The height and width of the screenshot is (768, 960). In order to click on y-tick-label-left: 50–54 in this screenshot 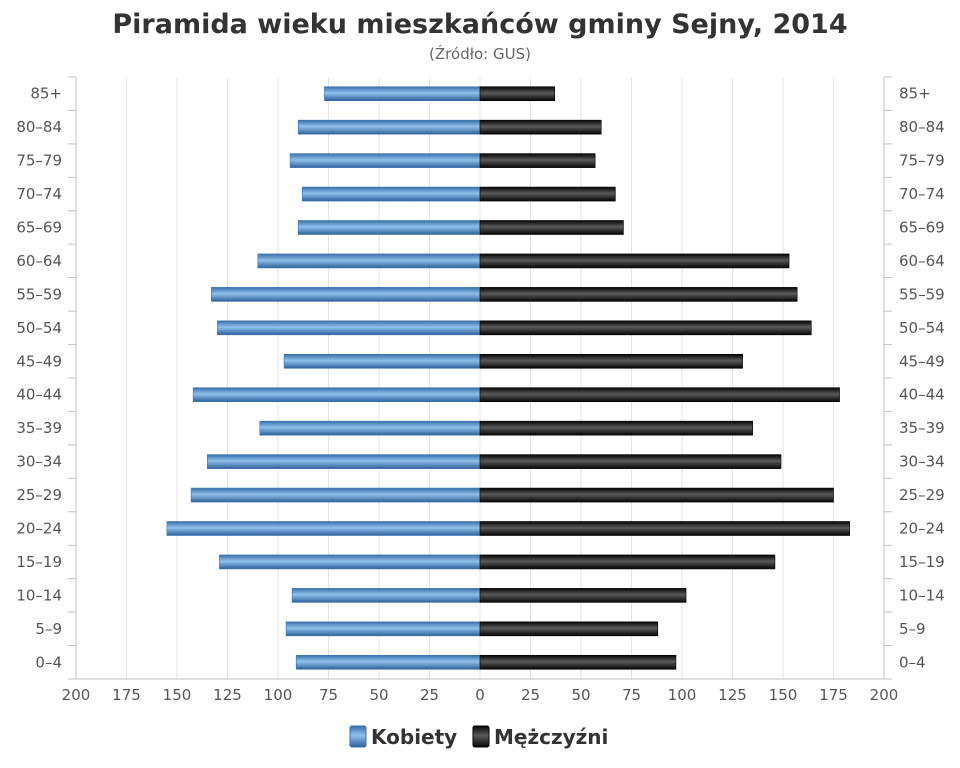, I will do `click(39, 328)`.